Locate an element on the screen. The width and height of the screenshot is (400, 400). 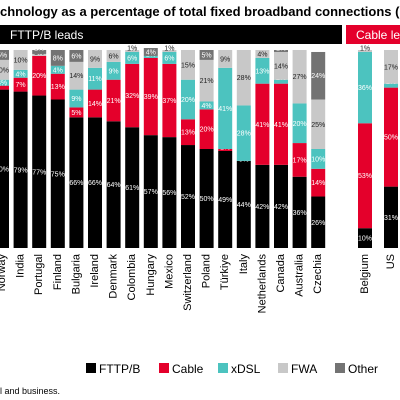
data-label: 37% is located at coordinates (169, 101).